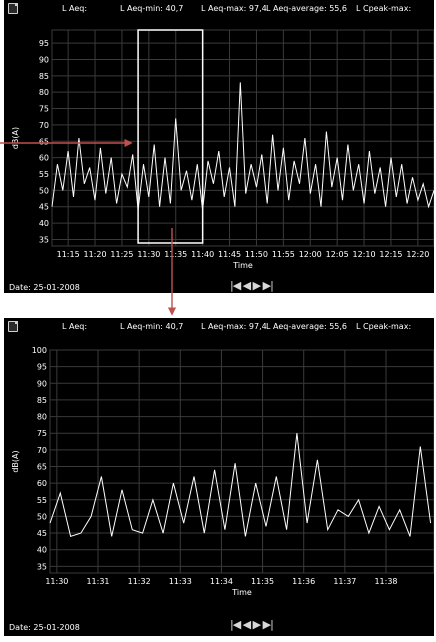 This screenshot has width=436, height=642. What do you see at coordinates (121, 254) in the screenshot?
I see `x-tick-label: 11:25` at bounding box center [121, 254].